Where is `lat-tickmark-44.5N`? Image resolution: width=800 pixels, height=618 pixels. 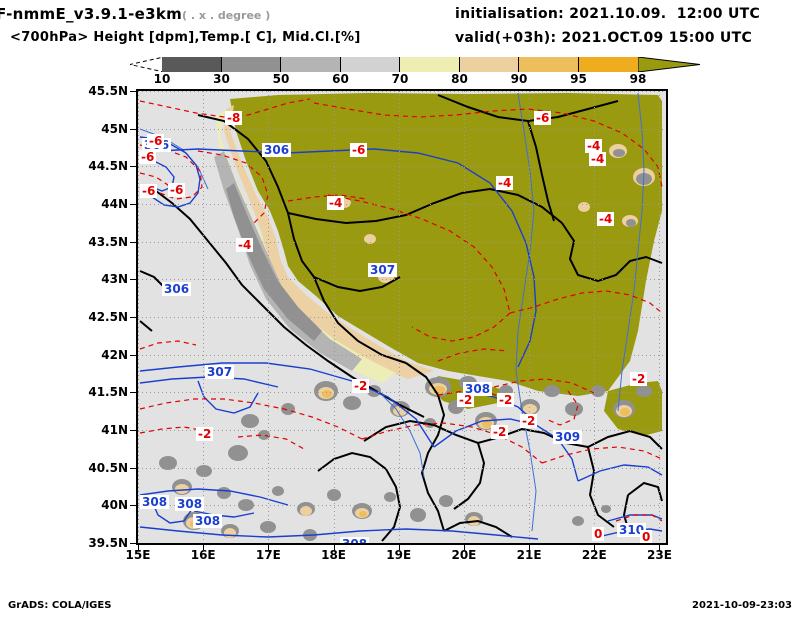 lat-tickmark-44.5N is located at coordinates (133, 167).